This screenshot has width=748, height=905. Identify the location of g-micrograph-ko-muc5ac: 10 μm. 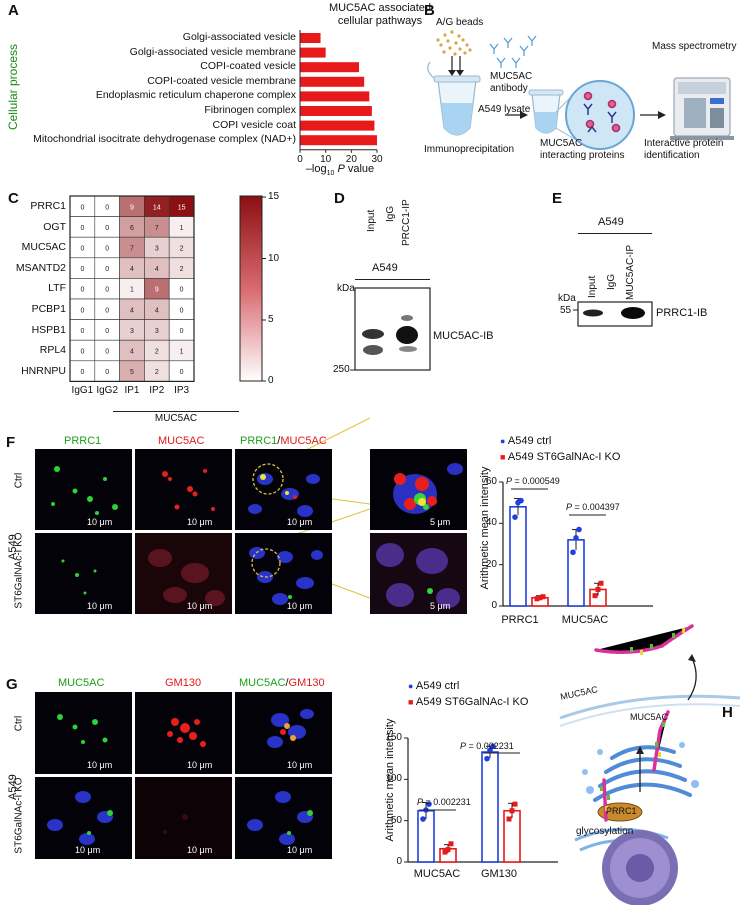
(83, 818).